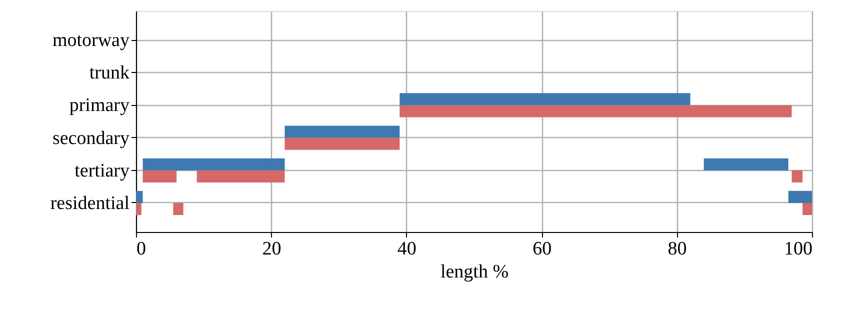 The width and height of the screenshot is (846, 328). Describe the element at coordinates (90, 203) in the screenshot. I see `y-tick-label: residential` at that location.